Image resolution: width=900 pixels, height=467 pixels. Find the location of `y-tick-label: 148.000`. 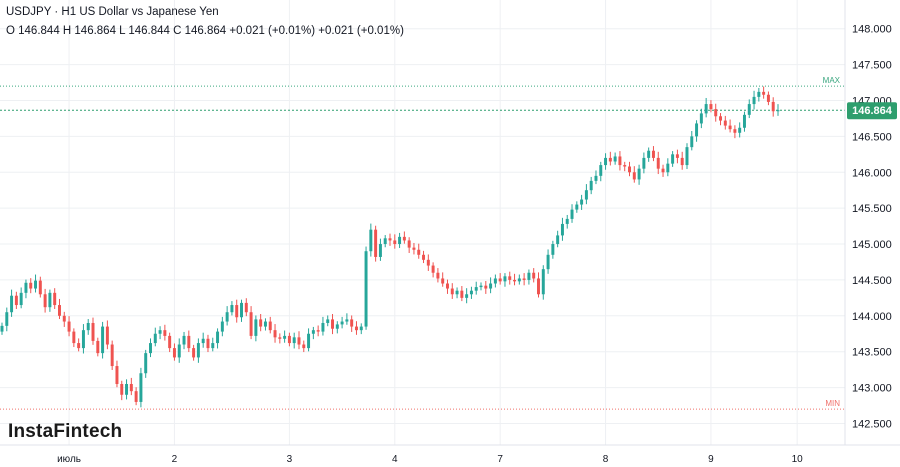

y-tick-label: 148.000 is located at coordinates (872, 30).